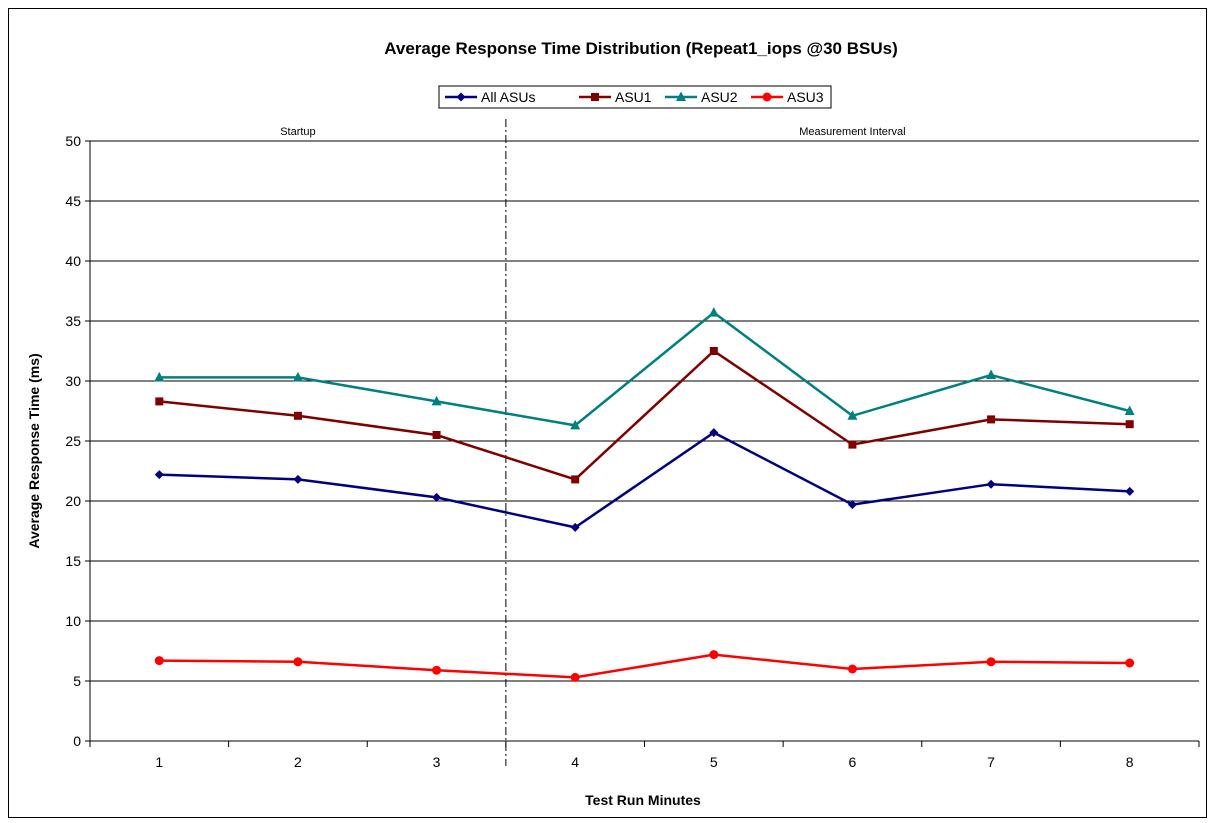 This screenshot has height=823, width=1209. Describe the element at coordinates (73, 561) in the screenshot. I see `y-tick-label: 15` at that location.